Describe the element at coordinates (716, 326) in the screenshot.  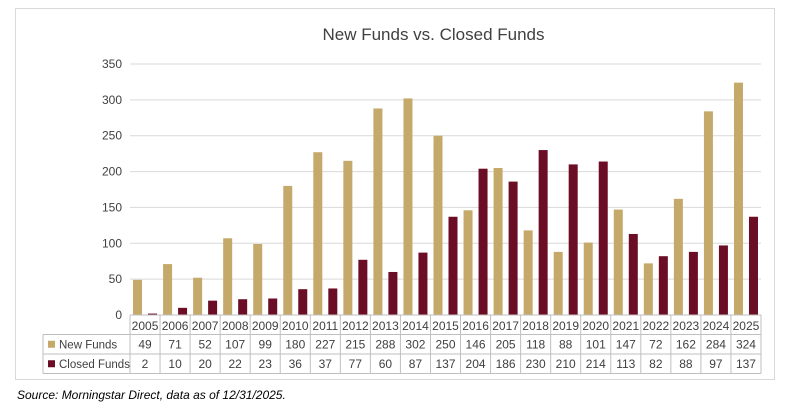
I see `x-tick-label: 2024` at that location.